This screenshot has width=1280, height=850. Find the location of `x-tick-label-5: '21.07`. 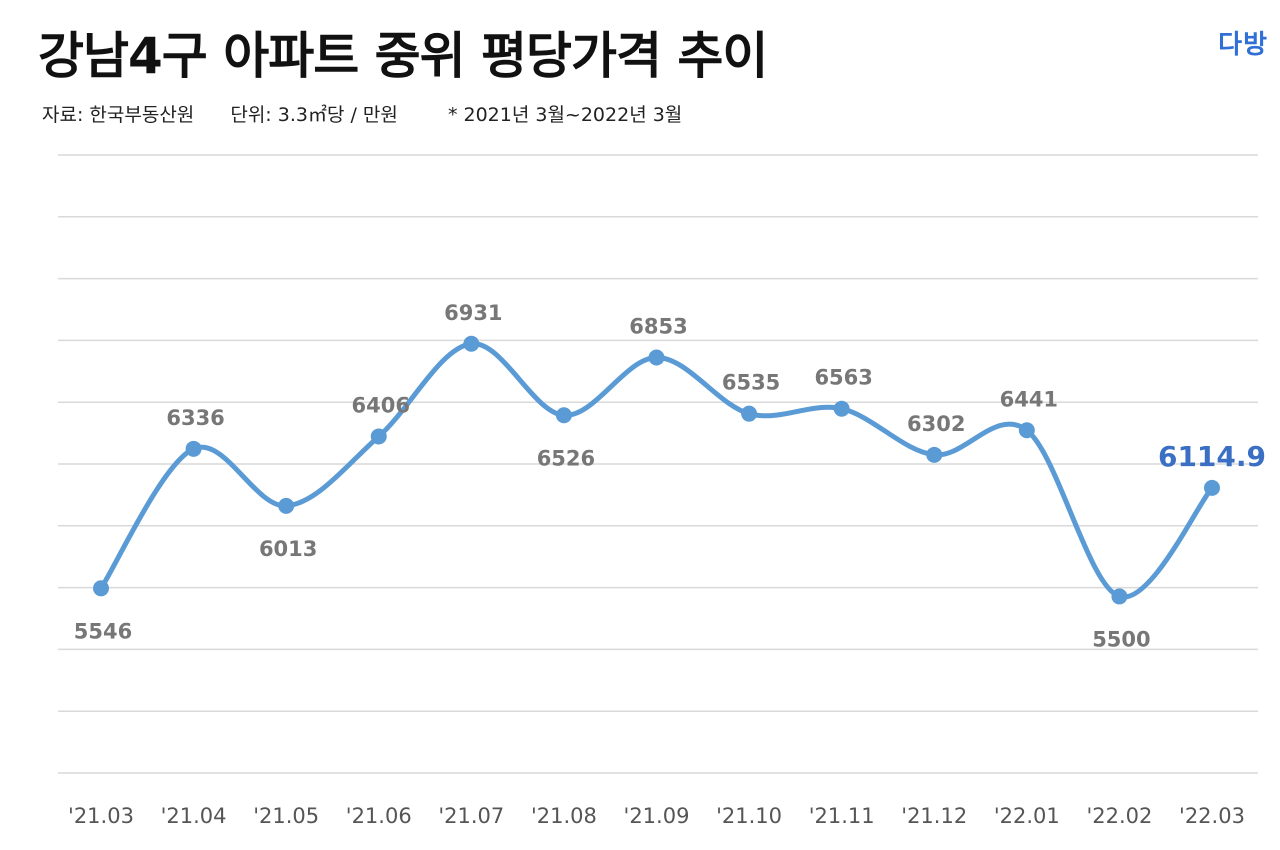

x-tick-label-5: '21.07 is located at coordinates (471, 816).